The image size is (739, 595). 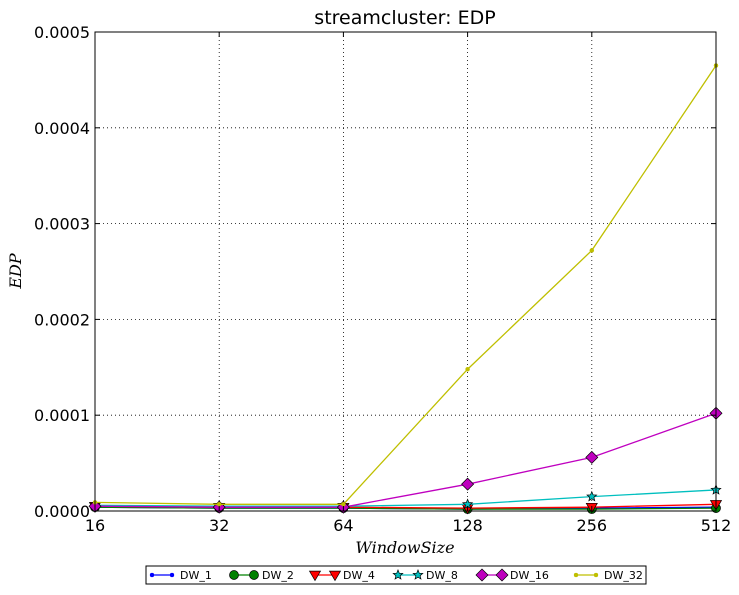 What do you see at coordinates (343, 525) in the screenshot?
I see `x-tick-label: 64` at bounding box center [343, 525].